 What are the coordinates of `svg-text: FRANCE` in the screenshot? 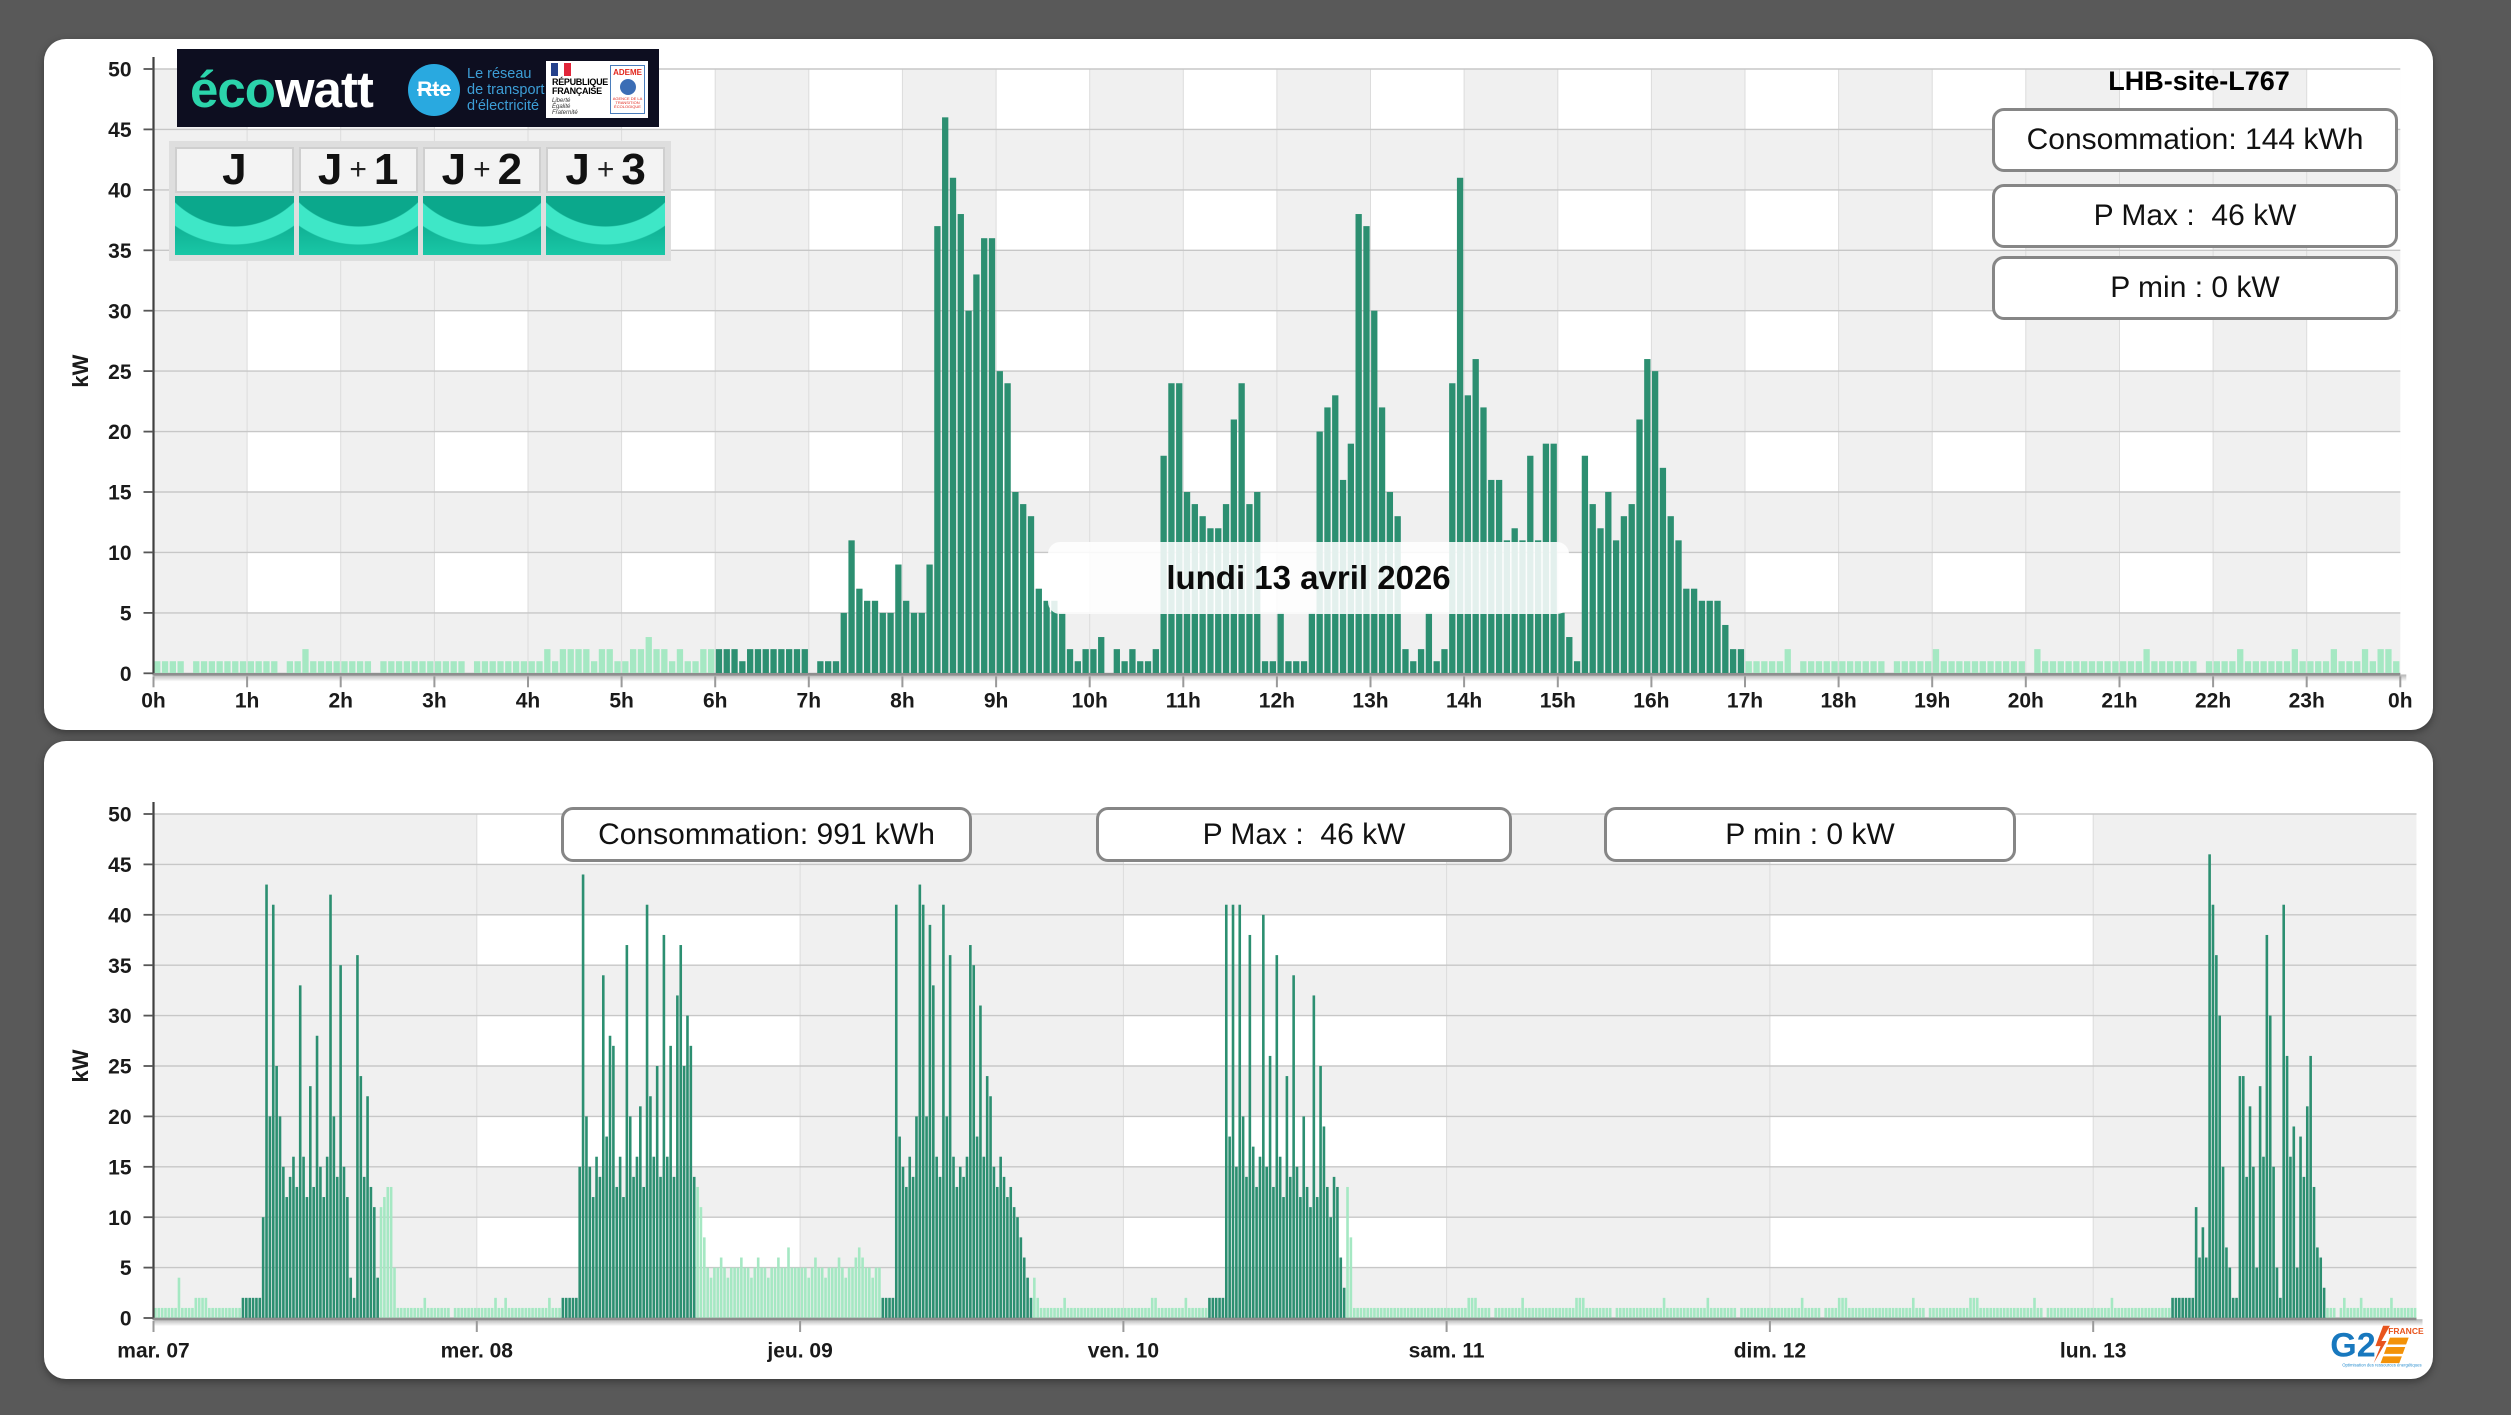 It's located at (2406, 1331).